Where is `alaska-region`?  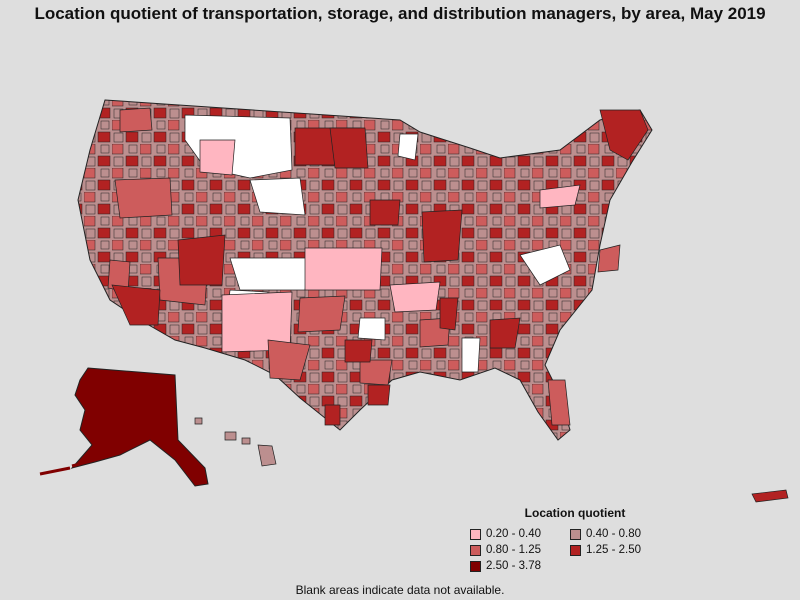
alaska-region is located at coordinates (139, 427).